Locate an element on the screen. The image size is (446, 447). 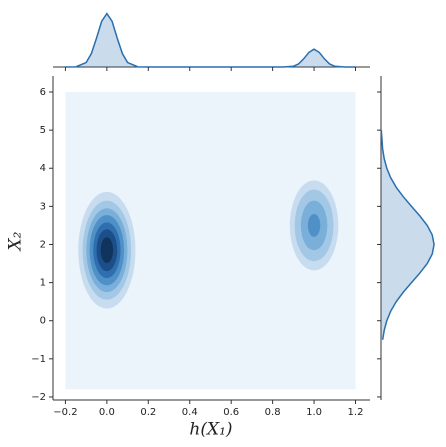
x-tick-label: 0.4 is located at coordinates (190, 412).